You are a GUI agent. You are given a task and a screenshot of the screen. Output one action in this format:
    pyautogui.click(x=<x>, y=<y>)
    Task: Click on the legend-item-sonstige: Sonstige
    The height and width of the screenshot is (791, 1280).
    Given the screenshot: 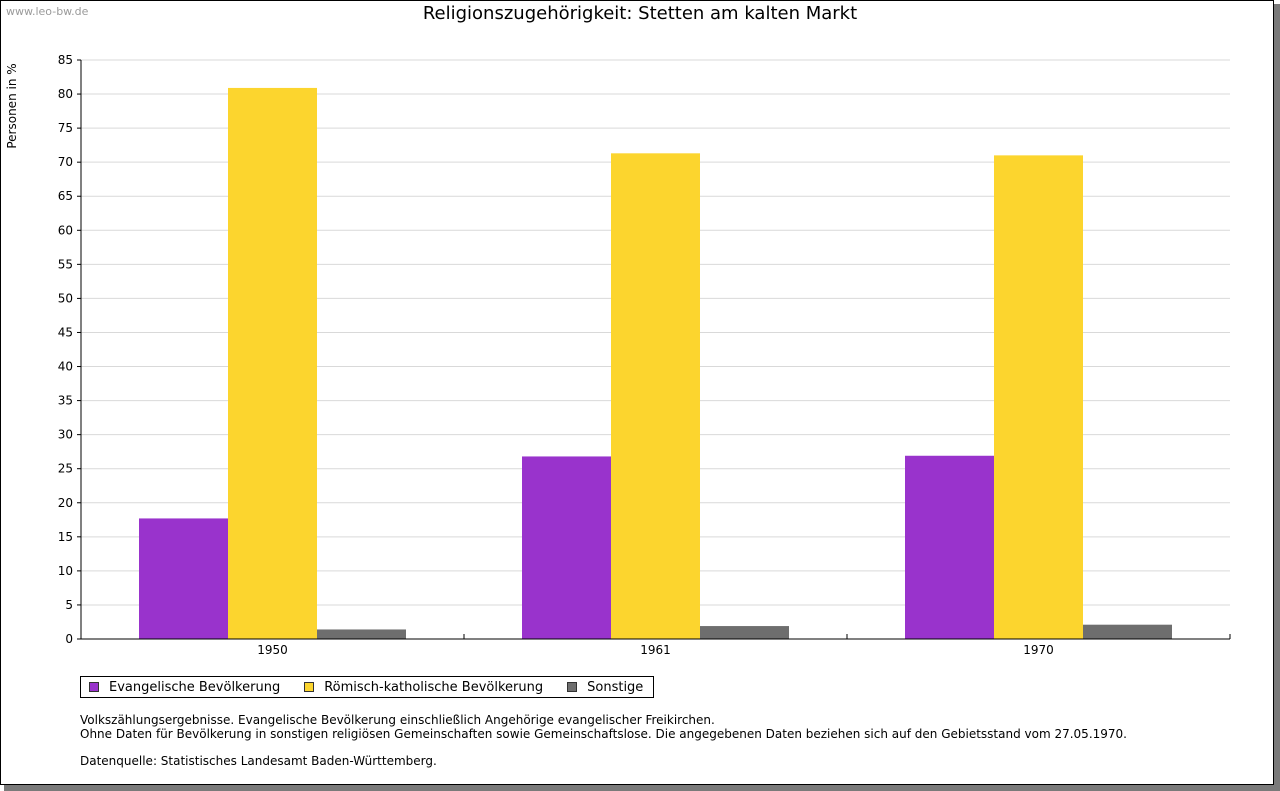 What is the action you would take?
    pyautogui.click(x=605, y=687)
    